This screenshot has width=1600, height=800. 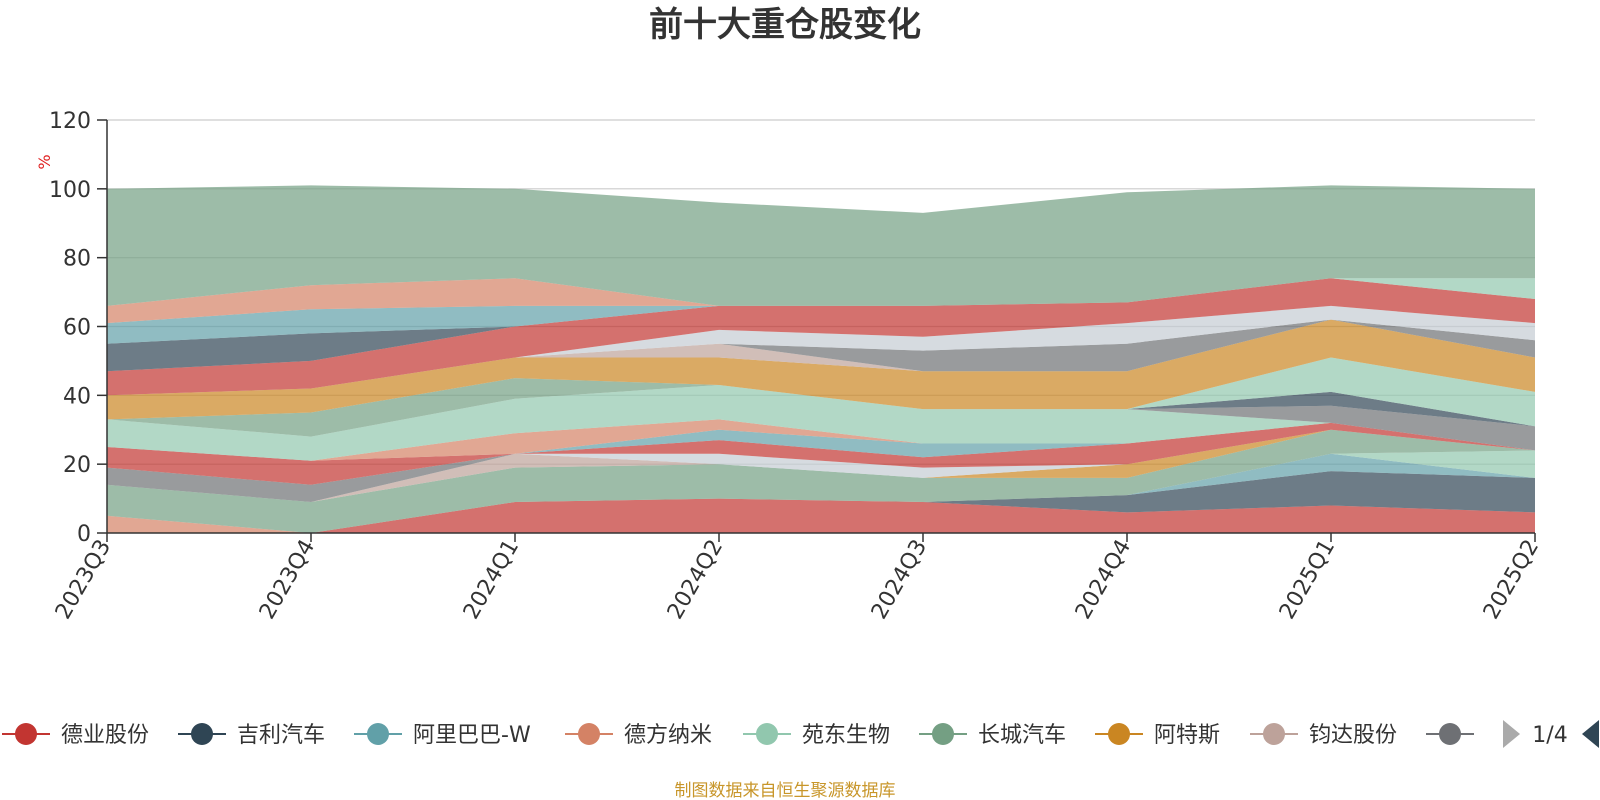 What do you see at coordinates (1511, 734) in the screenshot?
I see `triangle-left-icon` at bounding box center [1511, 734].